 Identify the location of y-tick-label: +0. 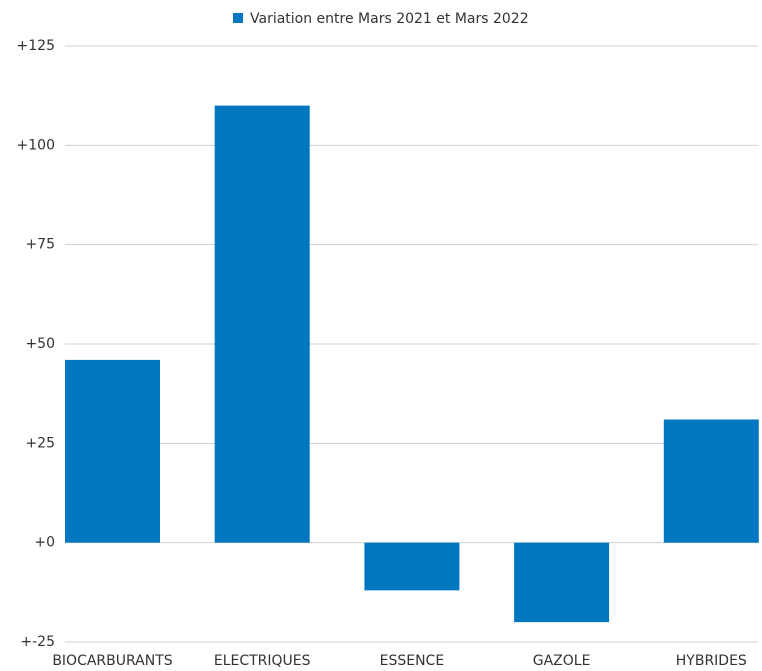
(44, 543).